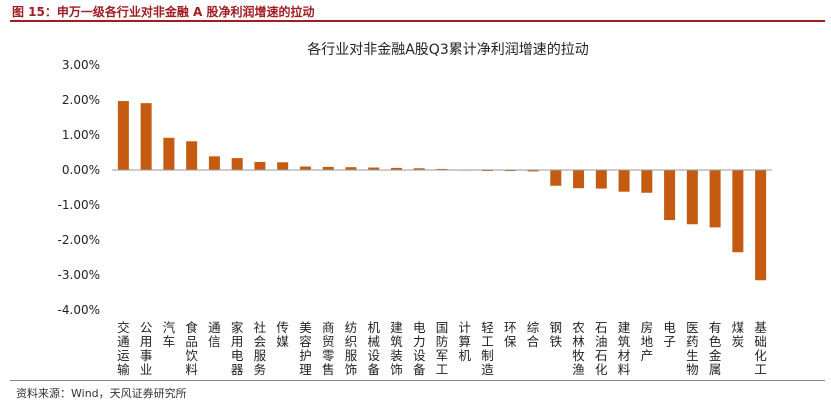 The height and width of the screenshot is (403, 831). Describe the element at coordinates (79, 205) in the screenshot. I see `y-tick-label: -1.00%` at that location.